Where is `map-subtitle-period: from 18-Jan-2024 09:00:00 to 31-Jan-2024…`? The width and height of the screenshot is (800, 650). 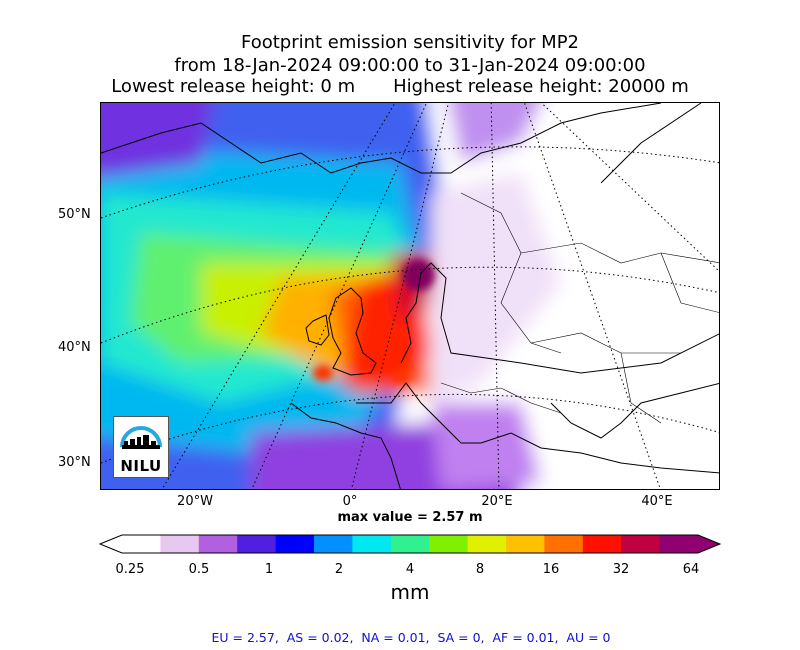 map-subtitle-period: from 18-Jan-2024 09:00:00 to 31-Jan-2024… is located at coordinates (410, 65).